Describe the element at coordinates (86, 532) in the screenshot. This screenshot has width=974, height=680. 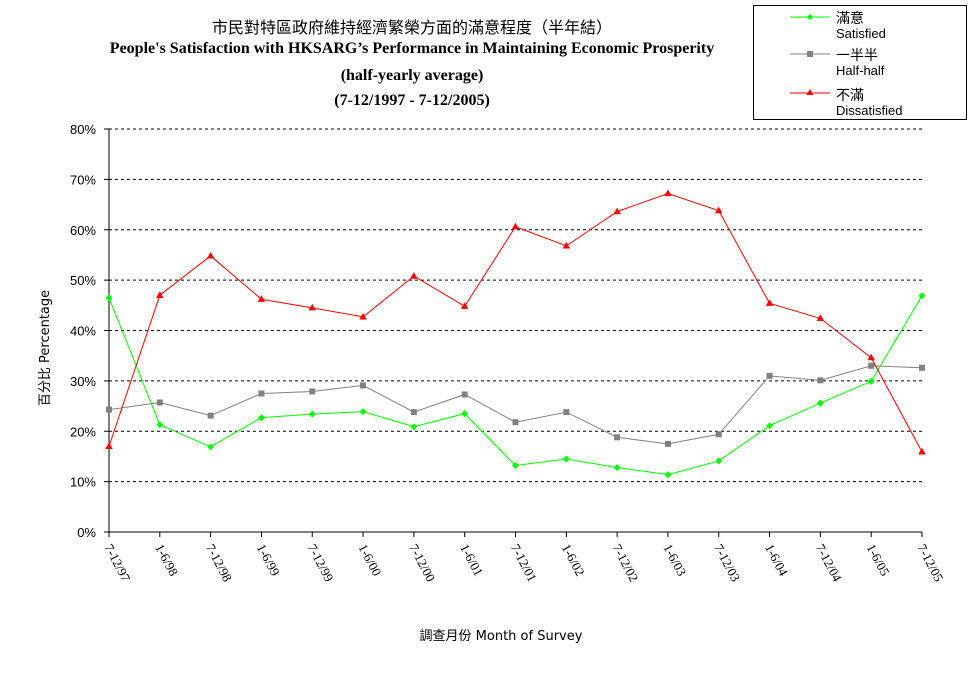
I see `y-tick-label: 0%` at that location.